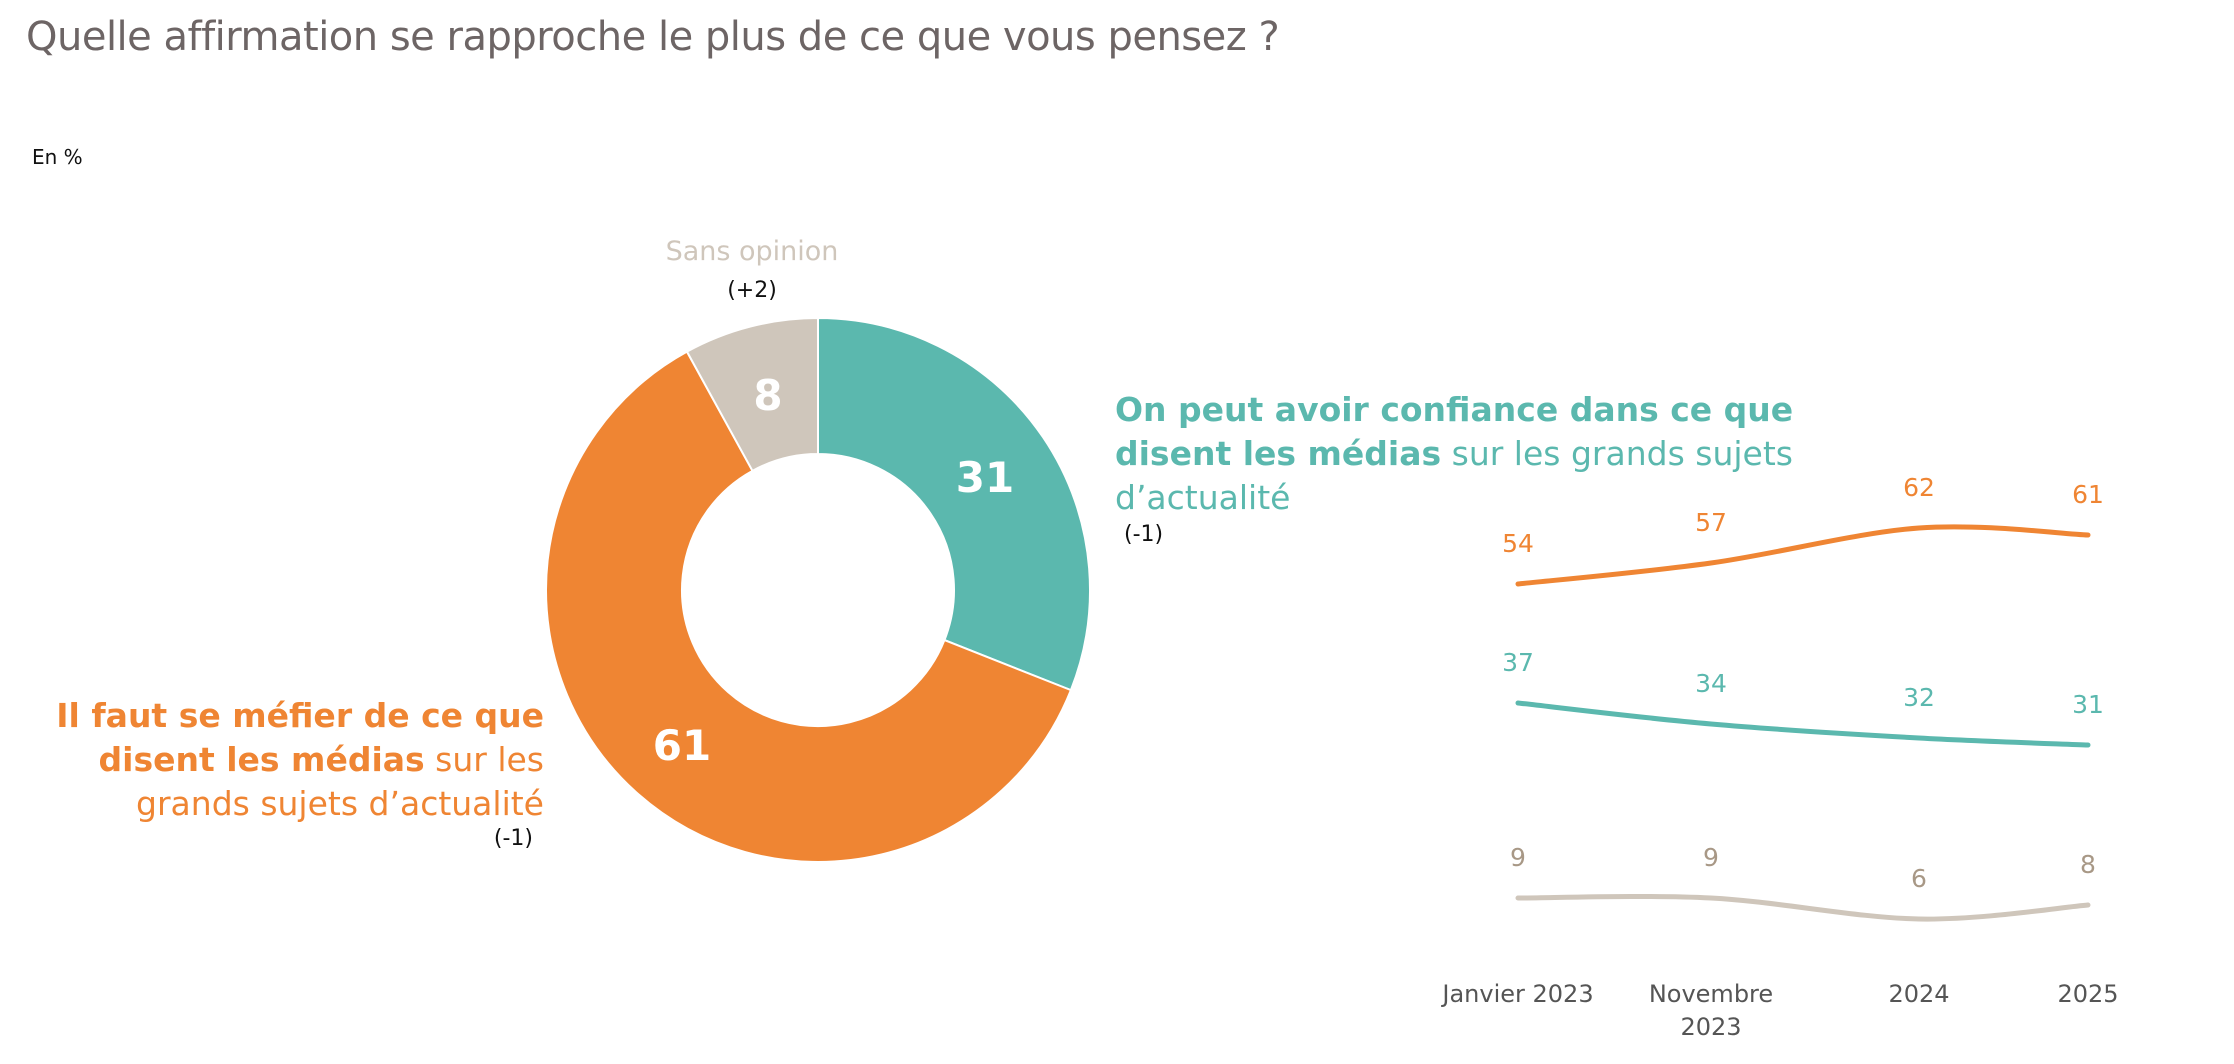 This screenshot has height=1064, width=2234. What do you see at coordinates (57, 157) in the screenshot?
I see `unit-label: En %` at bounding box center [57, 157].